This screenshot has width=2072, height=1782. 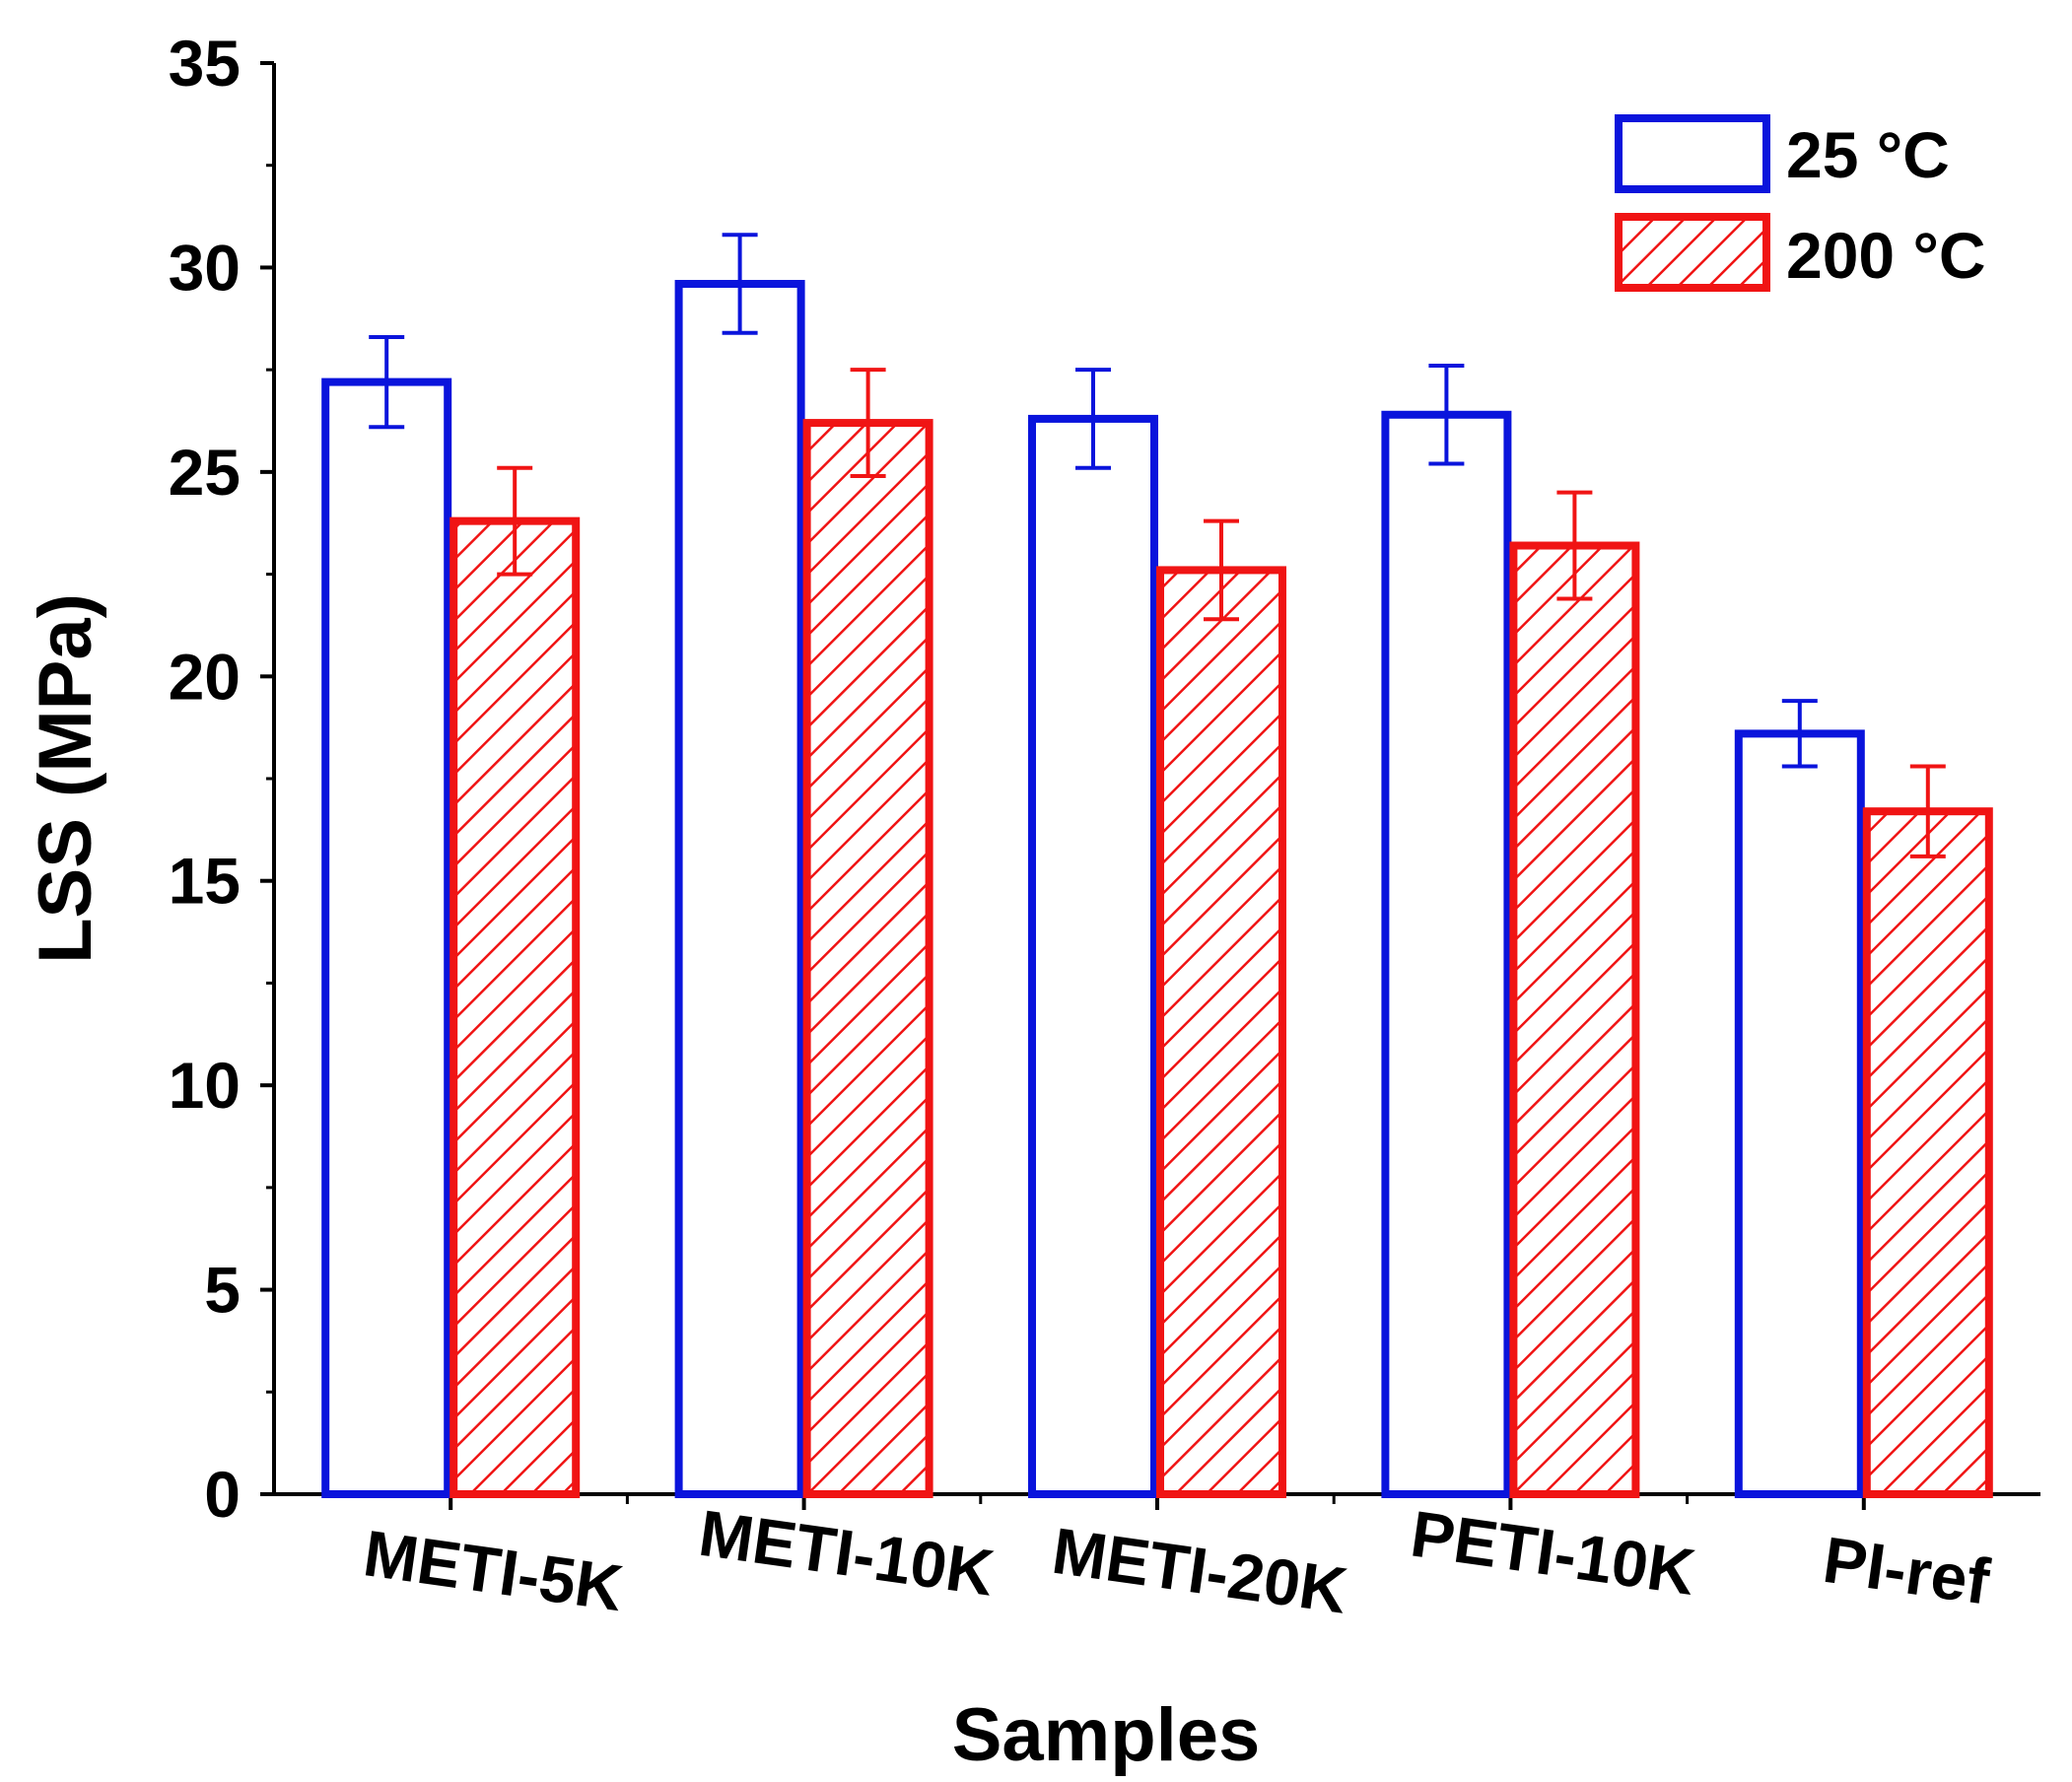 I want to click on x-tick-label: METI-20K, so click(x=1200, y=1570).